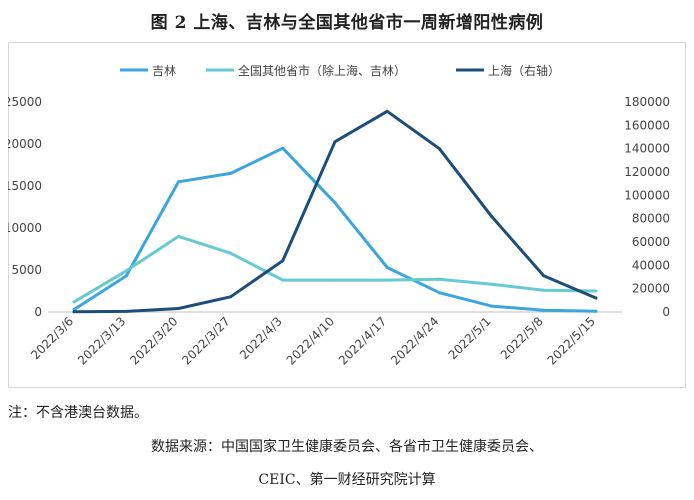  What do you see at coordinates (651, 289) in the screenshot?
I see `right-tick-label: 20000` at bounding box center [651, 289].